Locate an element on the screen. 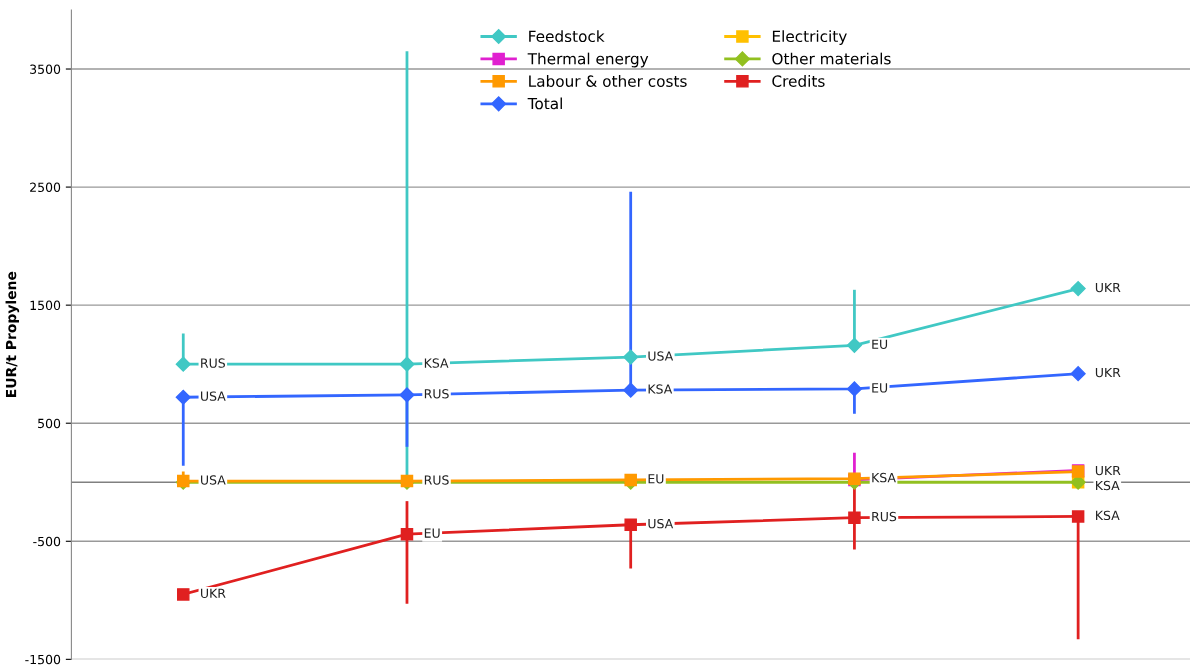  y-tick-label: 500 is located at coordinates (49, 423).